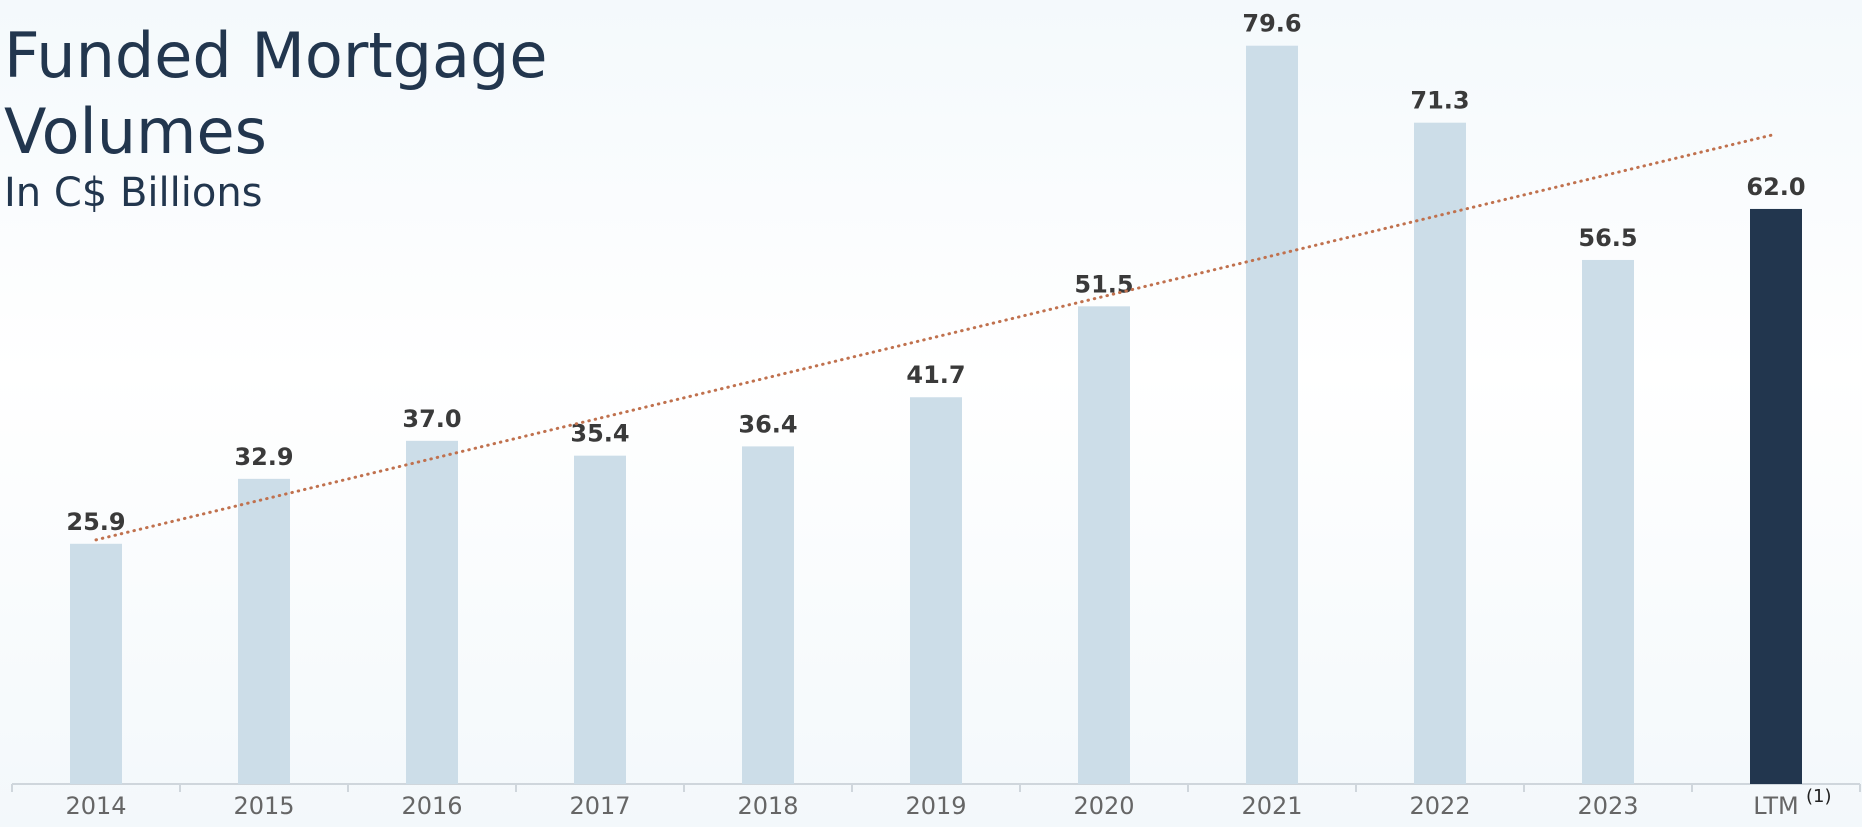 Image resolution: width=1862 pixels, height=827 pixels. What do you see at coordinates (935, 806) in the screenshot?
I see `x-tick-label: 2019` at bounding box center [935, 806].